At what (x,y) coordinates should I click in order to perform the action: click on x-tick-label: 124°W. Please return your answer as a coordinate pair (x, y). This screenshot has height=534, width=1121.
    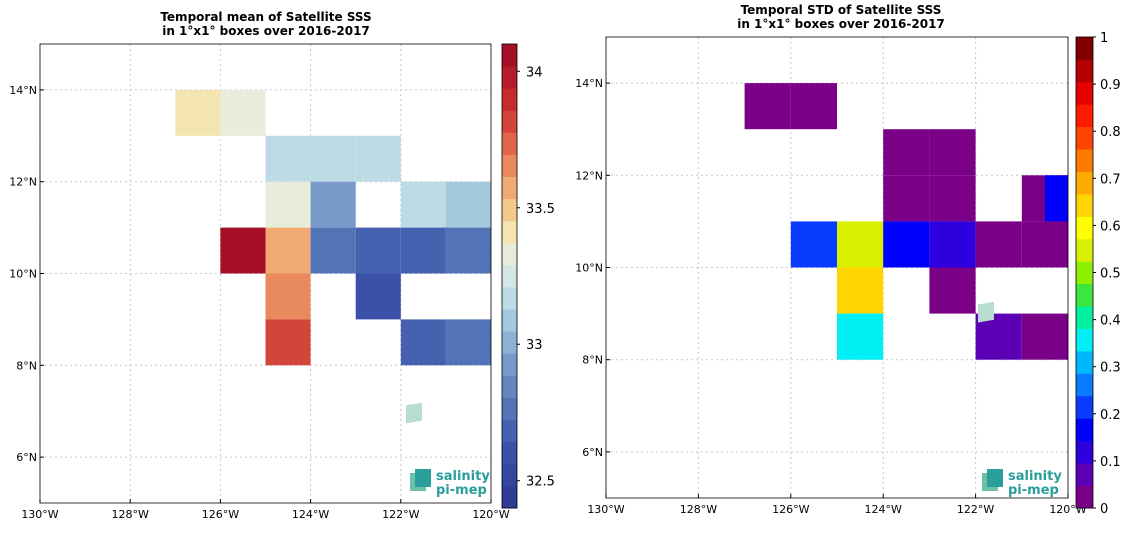
    Looking at the image, I should click on (883, 509).